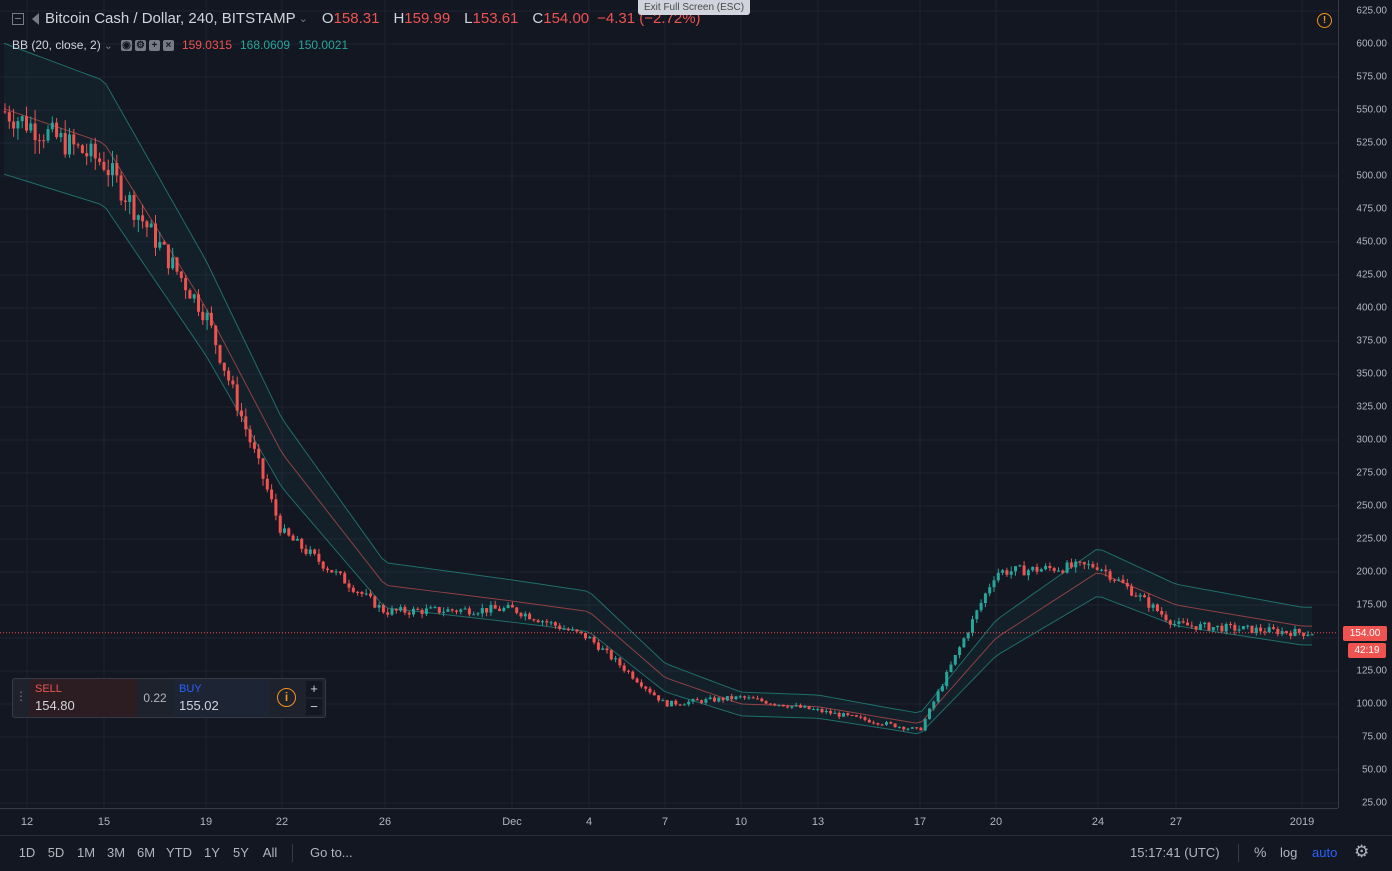 This screenshot has width=1392, height=871. What do you see at coordinates (27, 852) in the screenshot?
I see `range-button-1d: 1D` at bounding box center [27, 852].